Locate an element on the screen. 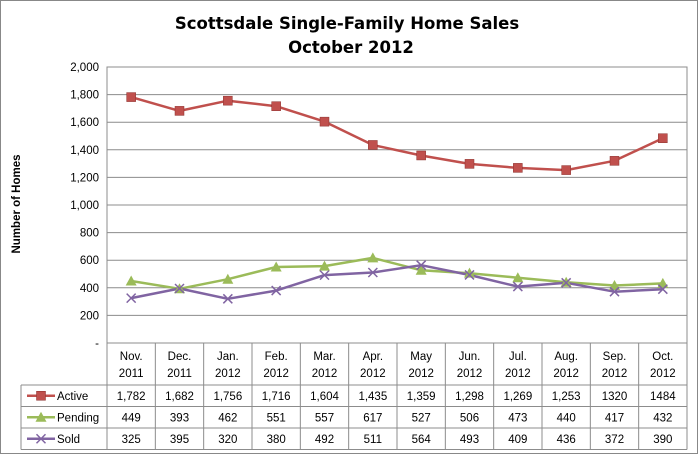  data-label: 417 is located at coordinates (614, 418).